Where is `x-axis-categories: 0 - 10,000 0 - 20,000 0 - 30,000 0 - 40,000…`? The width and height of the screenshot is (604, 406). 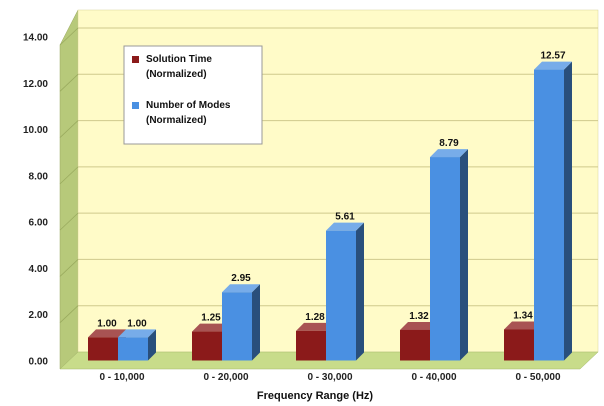
x-axis-categories: 0 - 10,000 0 - 20,000 0 - 30,000 0 - 40,000… is located at coordinates (329, 377).